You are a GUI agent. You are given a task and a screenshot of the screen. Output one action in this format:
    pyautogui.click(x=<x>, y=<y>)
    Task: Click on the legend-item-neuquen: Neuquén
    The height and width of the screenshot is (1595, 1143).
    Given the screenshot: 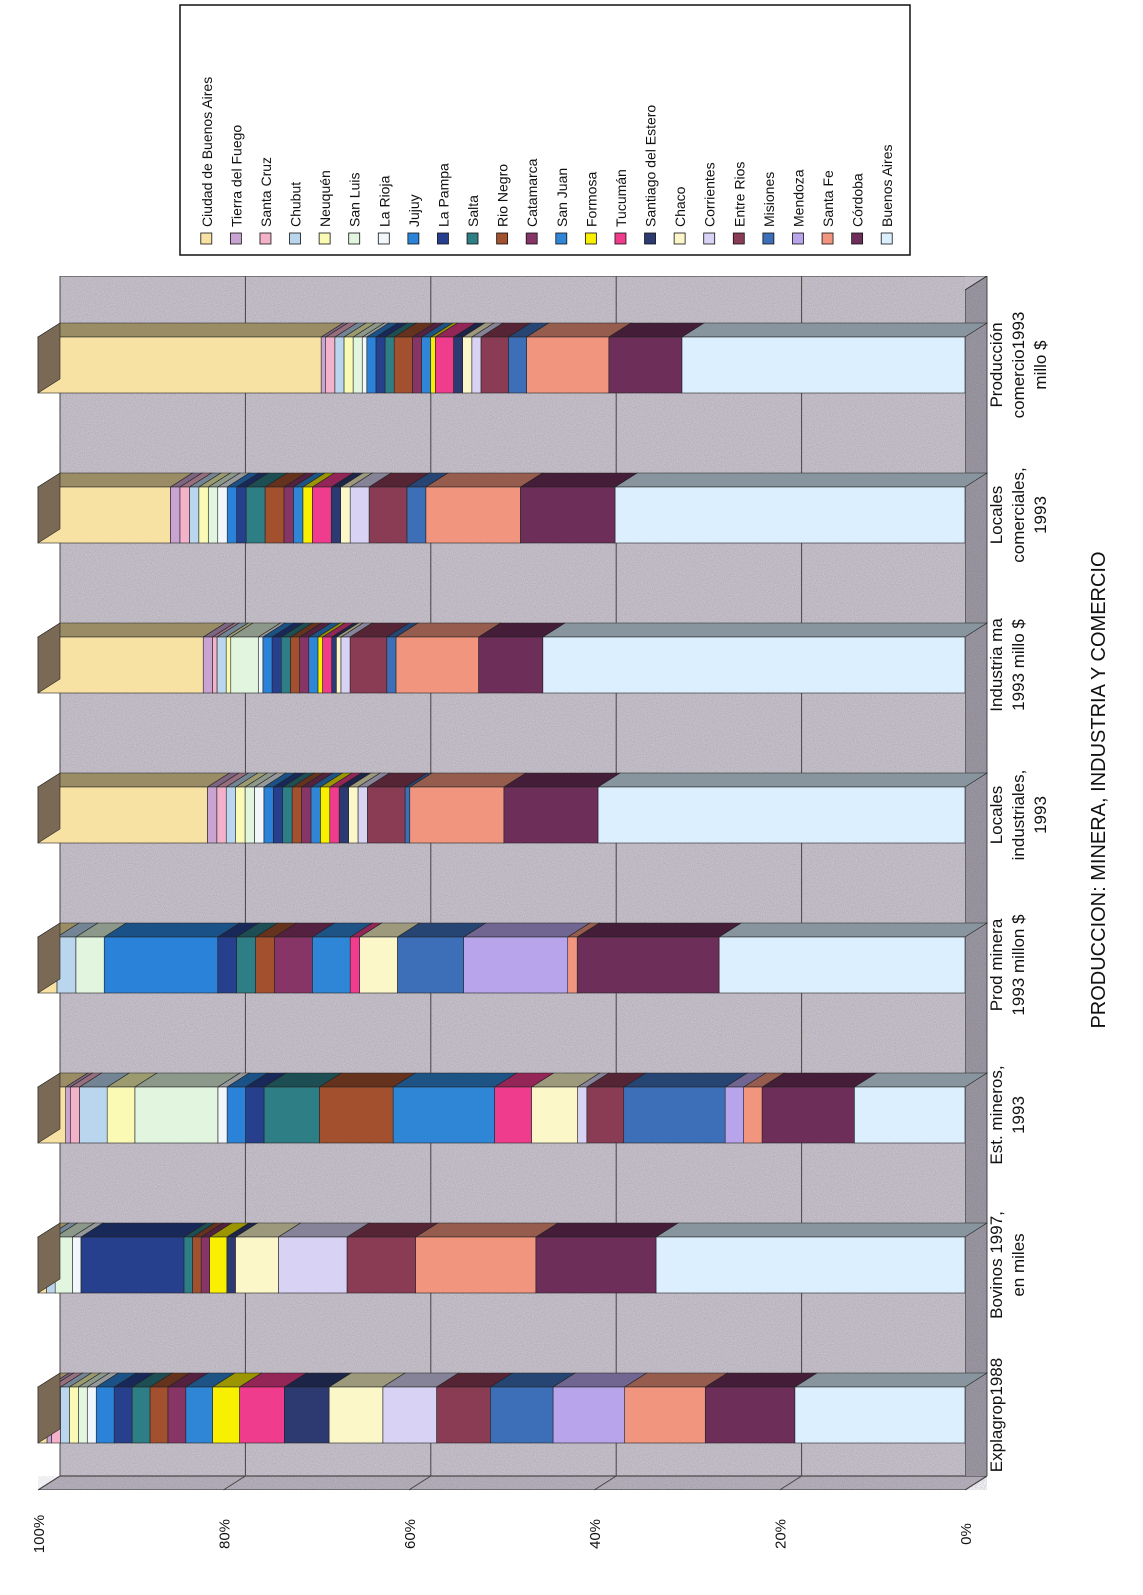 What is the action you would take?
    pyautogui.click(x=325, y=207)
    